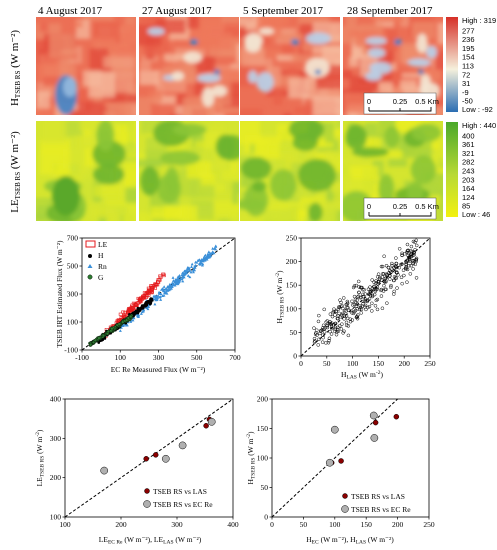  Describe the element at coordinates (375, 422) in the screenshot. I see `chart4-point-las` at that location.